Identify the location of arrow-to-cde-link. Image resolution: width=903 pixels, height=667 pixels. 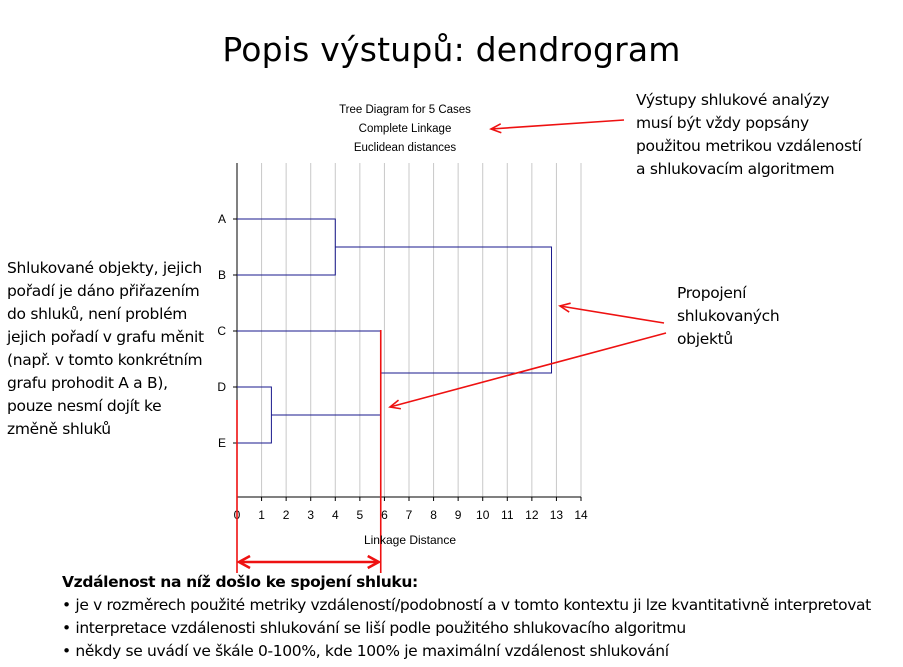
(527, 371).